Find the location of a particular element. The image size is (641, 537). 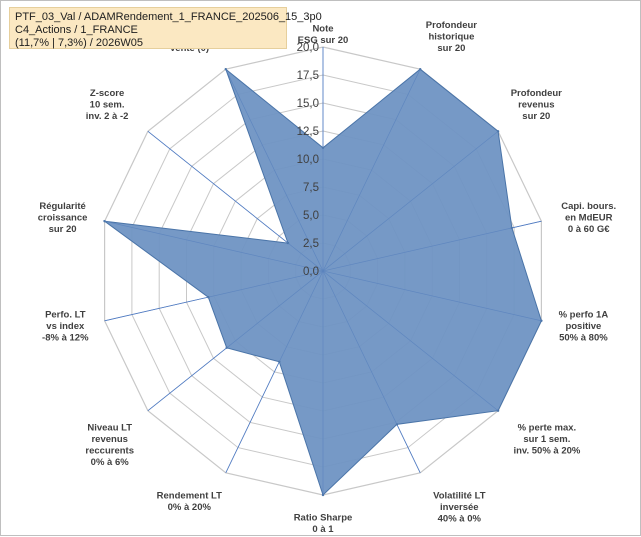

axis-label-line: Note is located at coordinates (322, 29).